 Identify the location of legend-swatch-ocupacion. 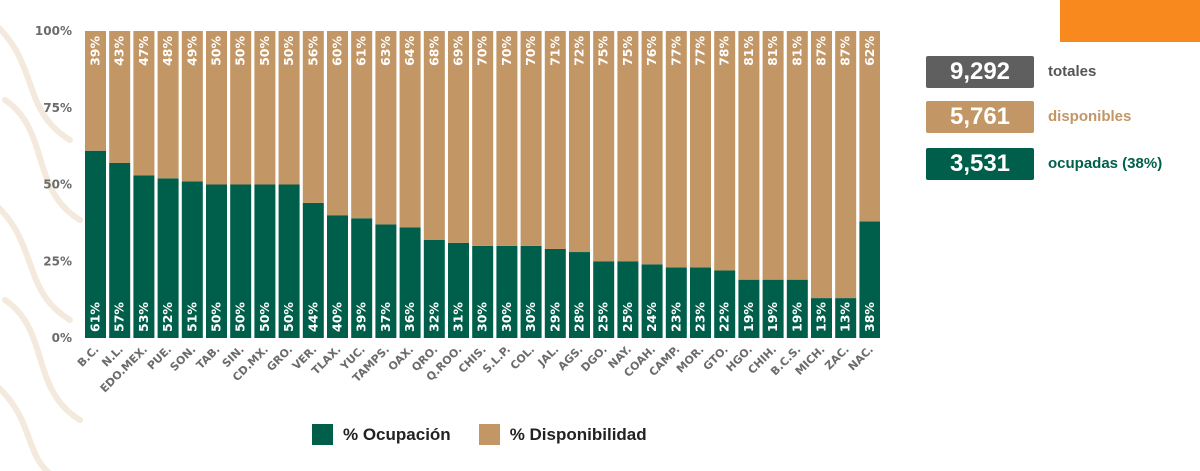
(322, 434).